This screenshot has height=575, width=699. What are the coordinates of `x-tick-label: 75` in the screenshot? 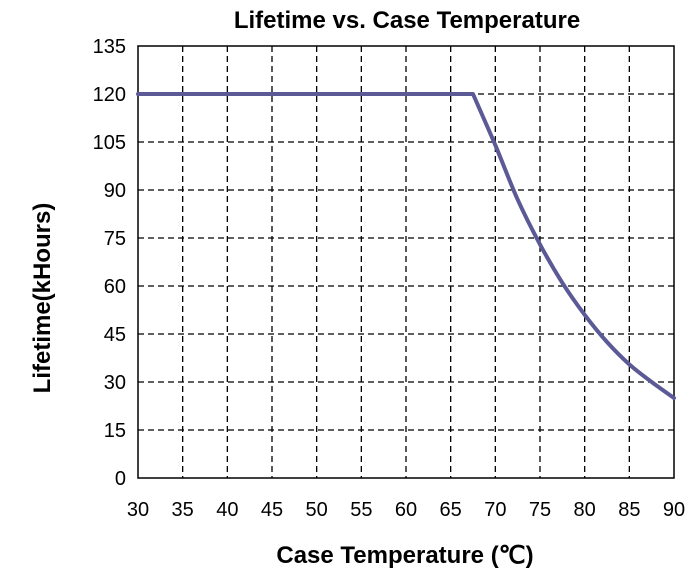 It's located at (540, 510).